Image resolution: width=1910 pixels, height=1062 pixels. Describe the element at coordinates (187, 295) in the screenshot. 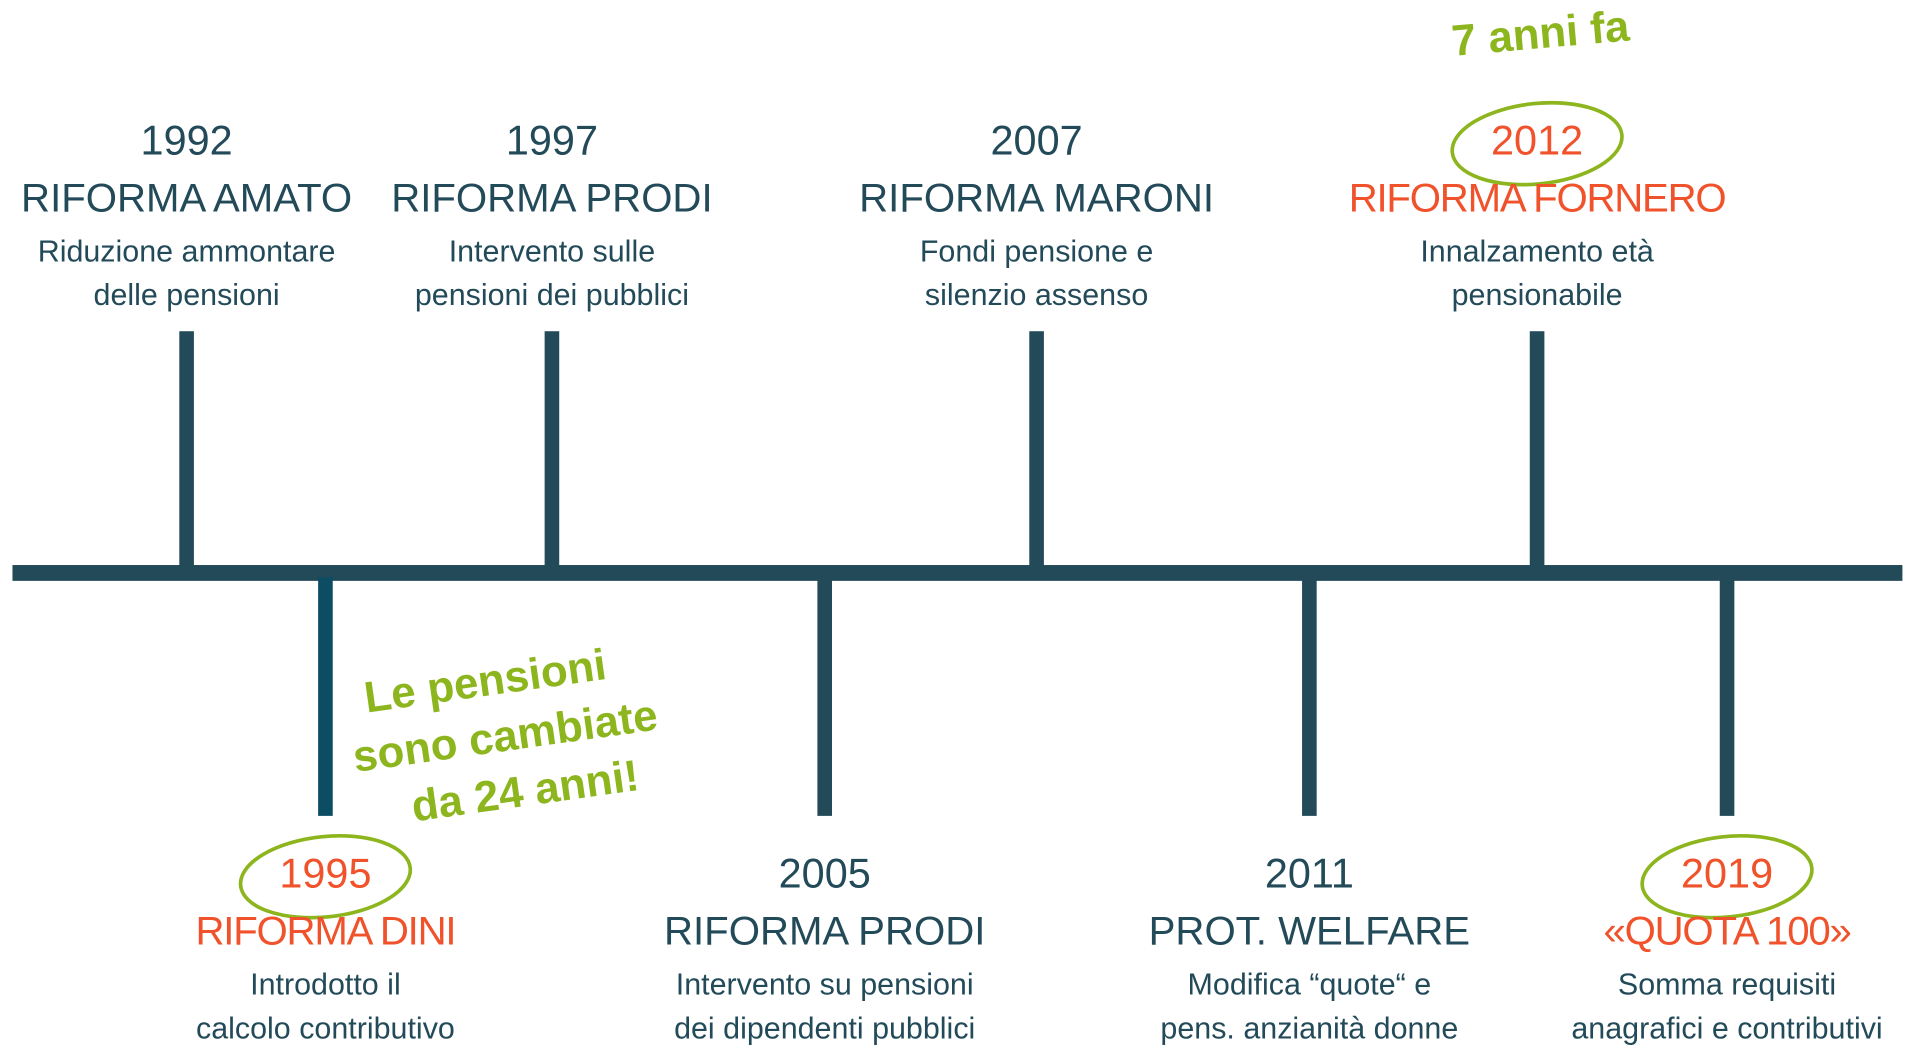

I see `event-description: delle pensioni` at that location.